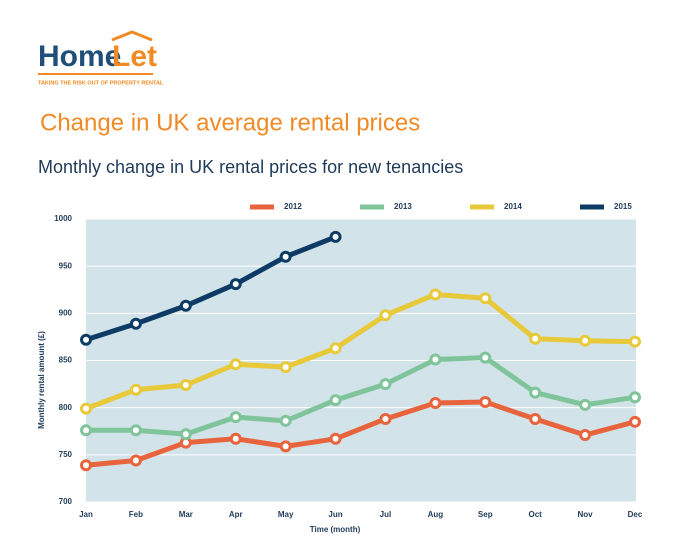  I want to click on y-tick-label: 750, so click(66, 454).